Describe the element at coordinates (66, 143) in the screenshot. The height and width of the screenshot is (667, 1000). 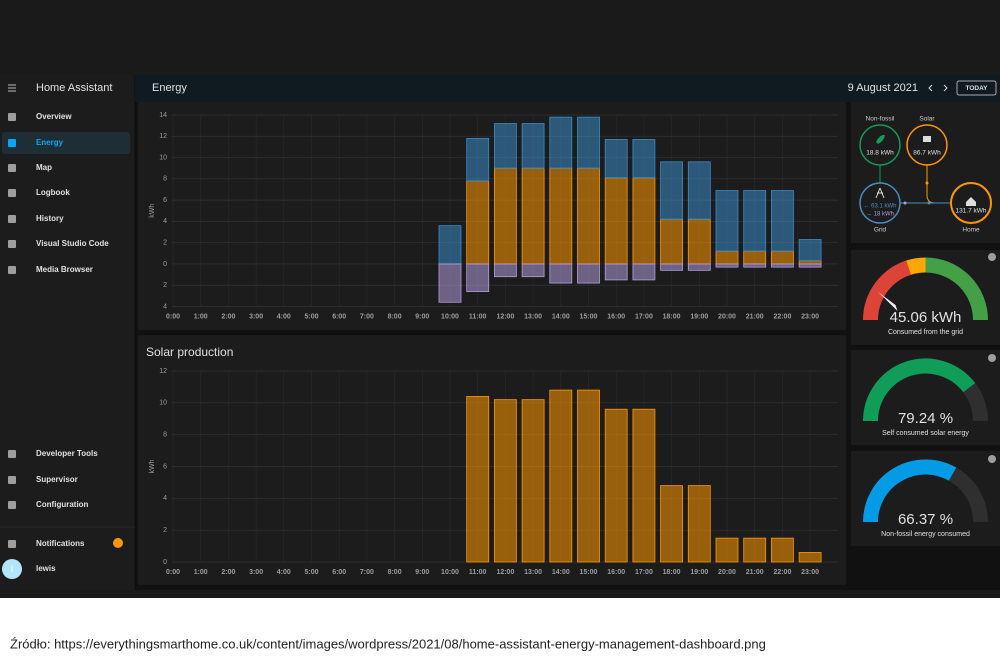
I see `active-item-bg` at that location.